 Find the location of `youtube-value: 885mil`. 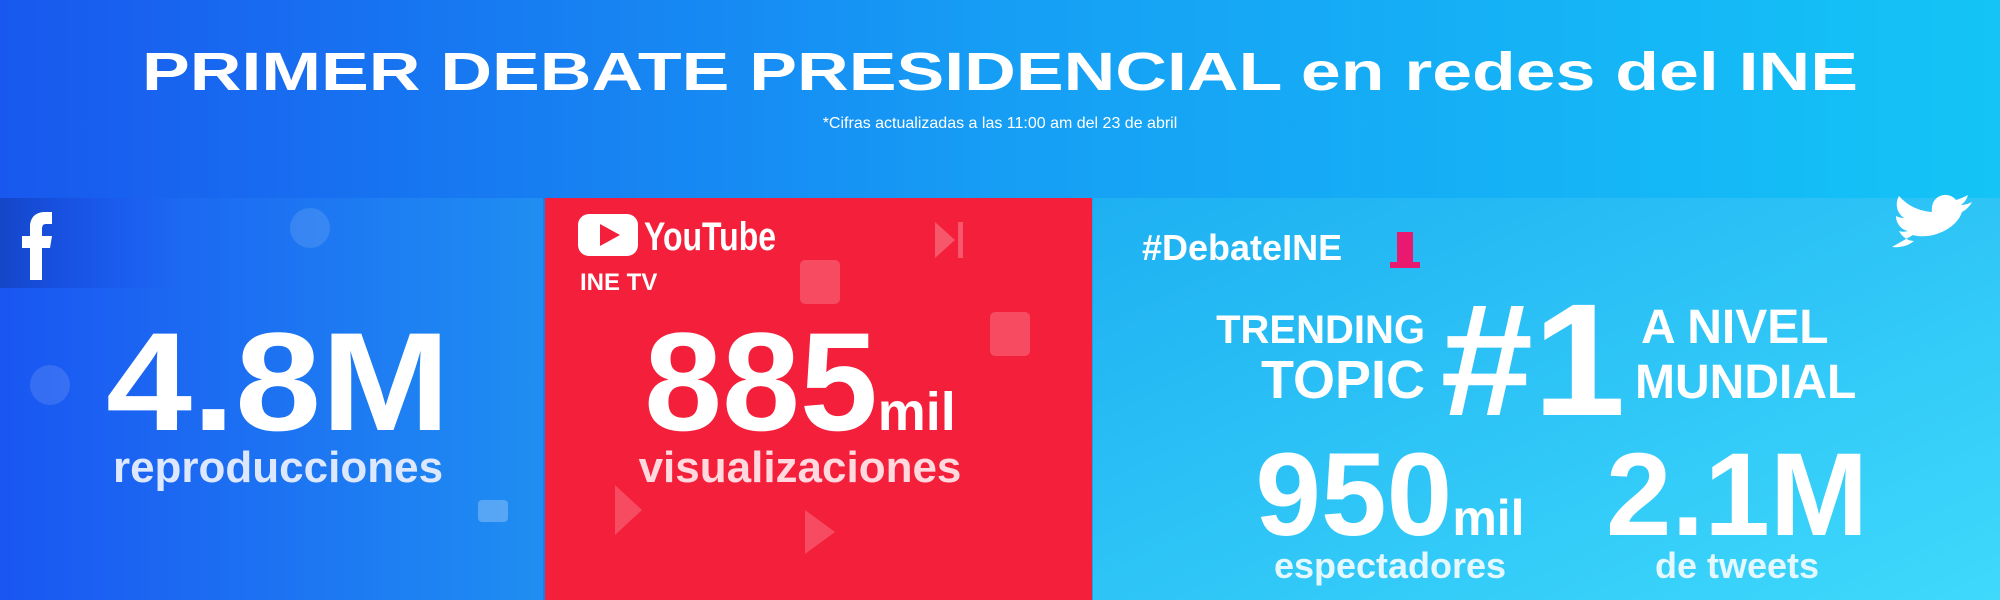

youtube-value: 885mil is located at coordinates (800, 381).